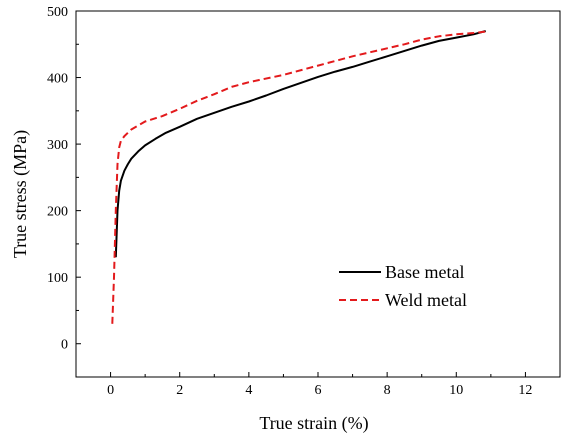 The height and width of the screenshot is (437, 564). I want to click on x-tick-label: 2, so click(179, 390).